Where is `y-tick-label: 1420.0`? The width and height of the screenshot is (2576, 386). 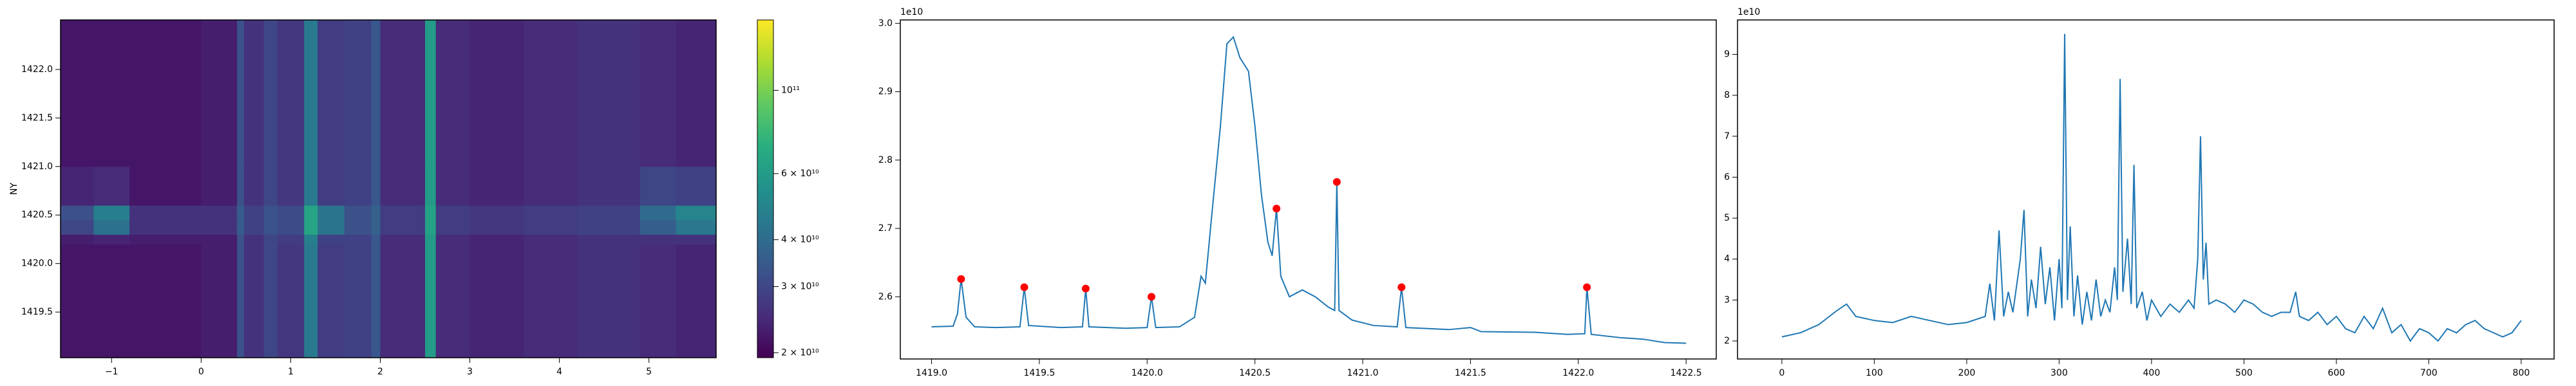
y-tick-label: 1420.0 is located at coordinates (37, 264).